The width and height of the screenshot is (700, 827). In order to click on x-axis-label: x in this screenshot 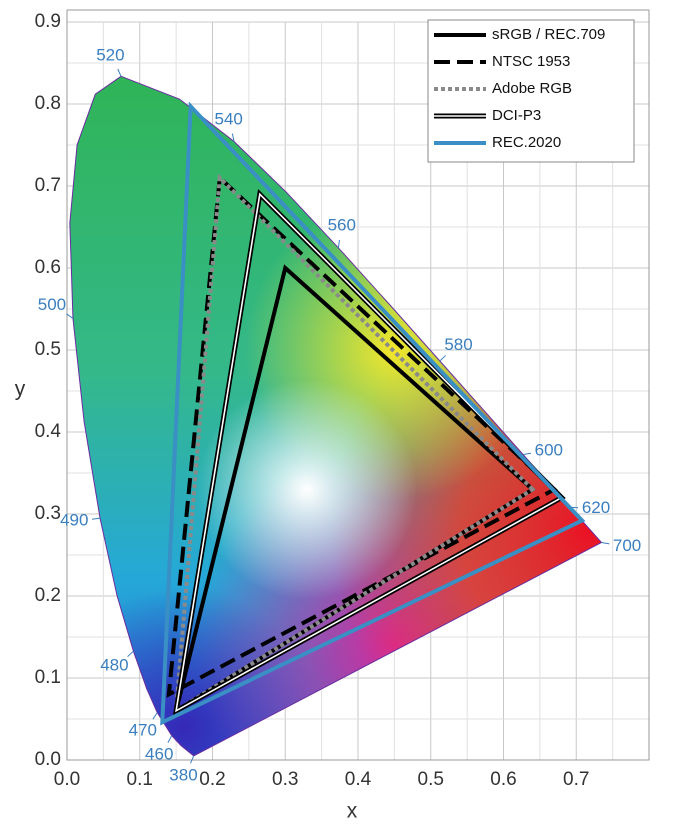, I will do `click(352, 811)`.